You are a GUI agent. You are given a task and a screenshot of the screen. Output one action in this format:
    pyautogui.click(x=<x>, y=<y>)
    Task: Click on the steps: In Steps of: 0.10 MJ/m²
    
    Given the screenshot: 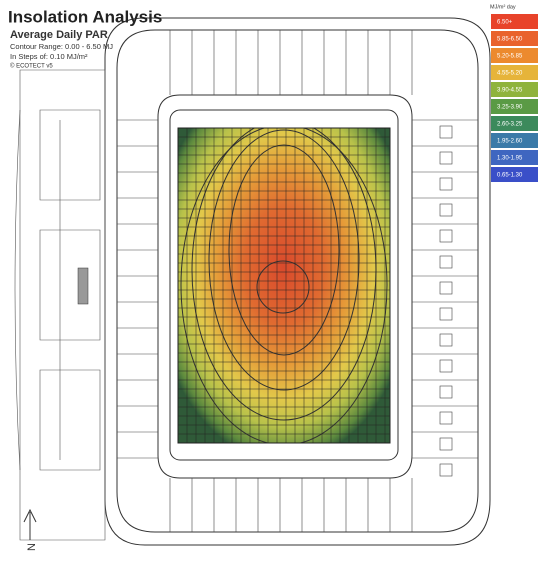 What is the action you would take?
    pyautogui.click(x=49, y=56)
    